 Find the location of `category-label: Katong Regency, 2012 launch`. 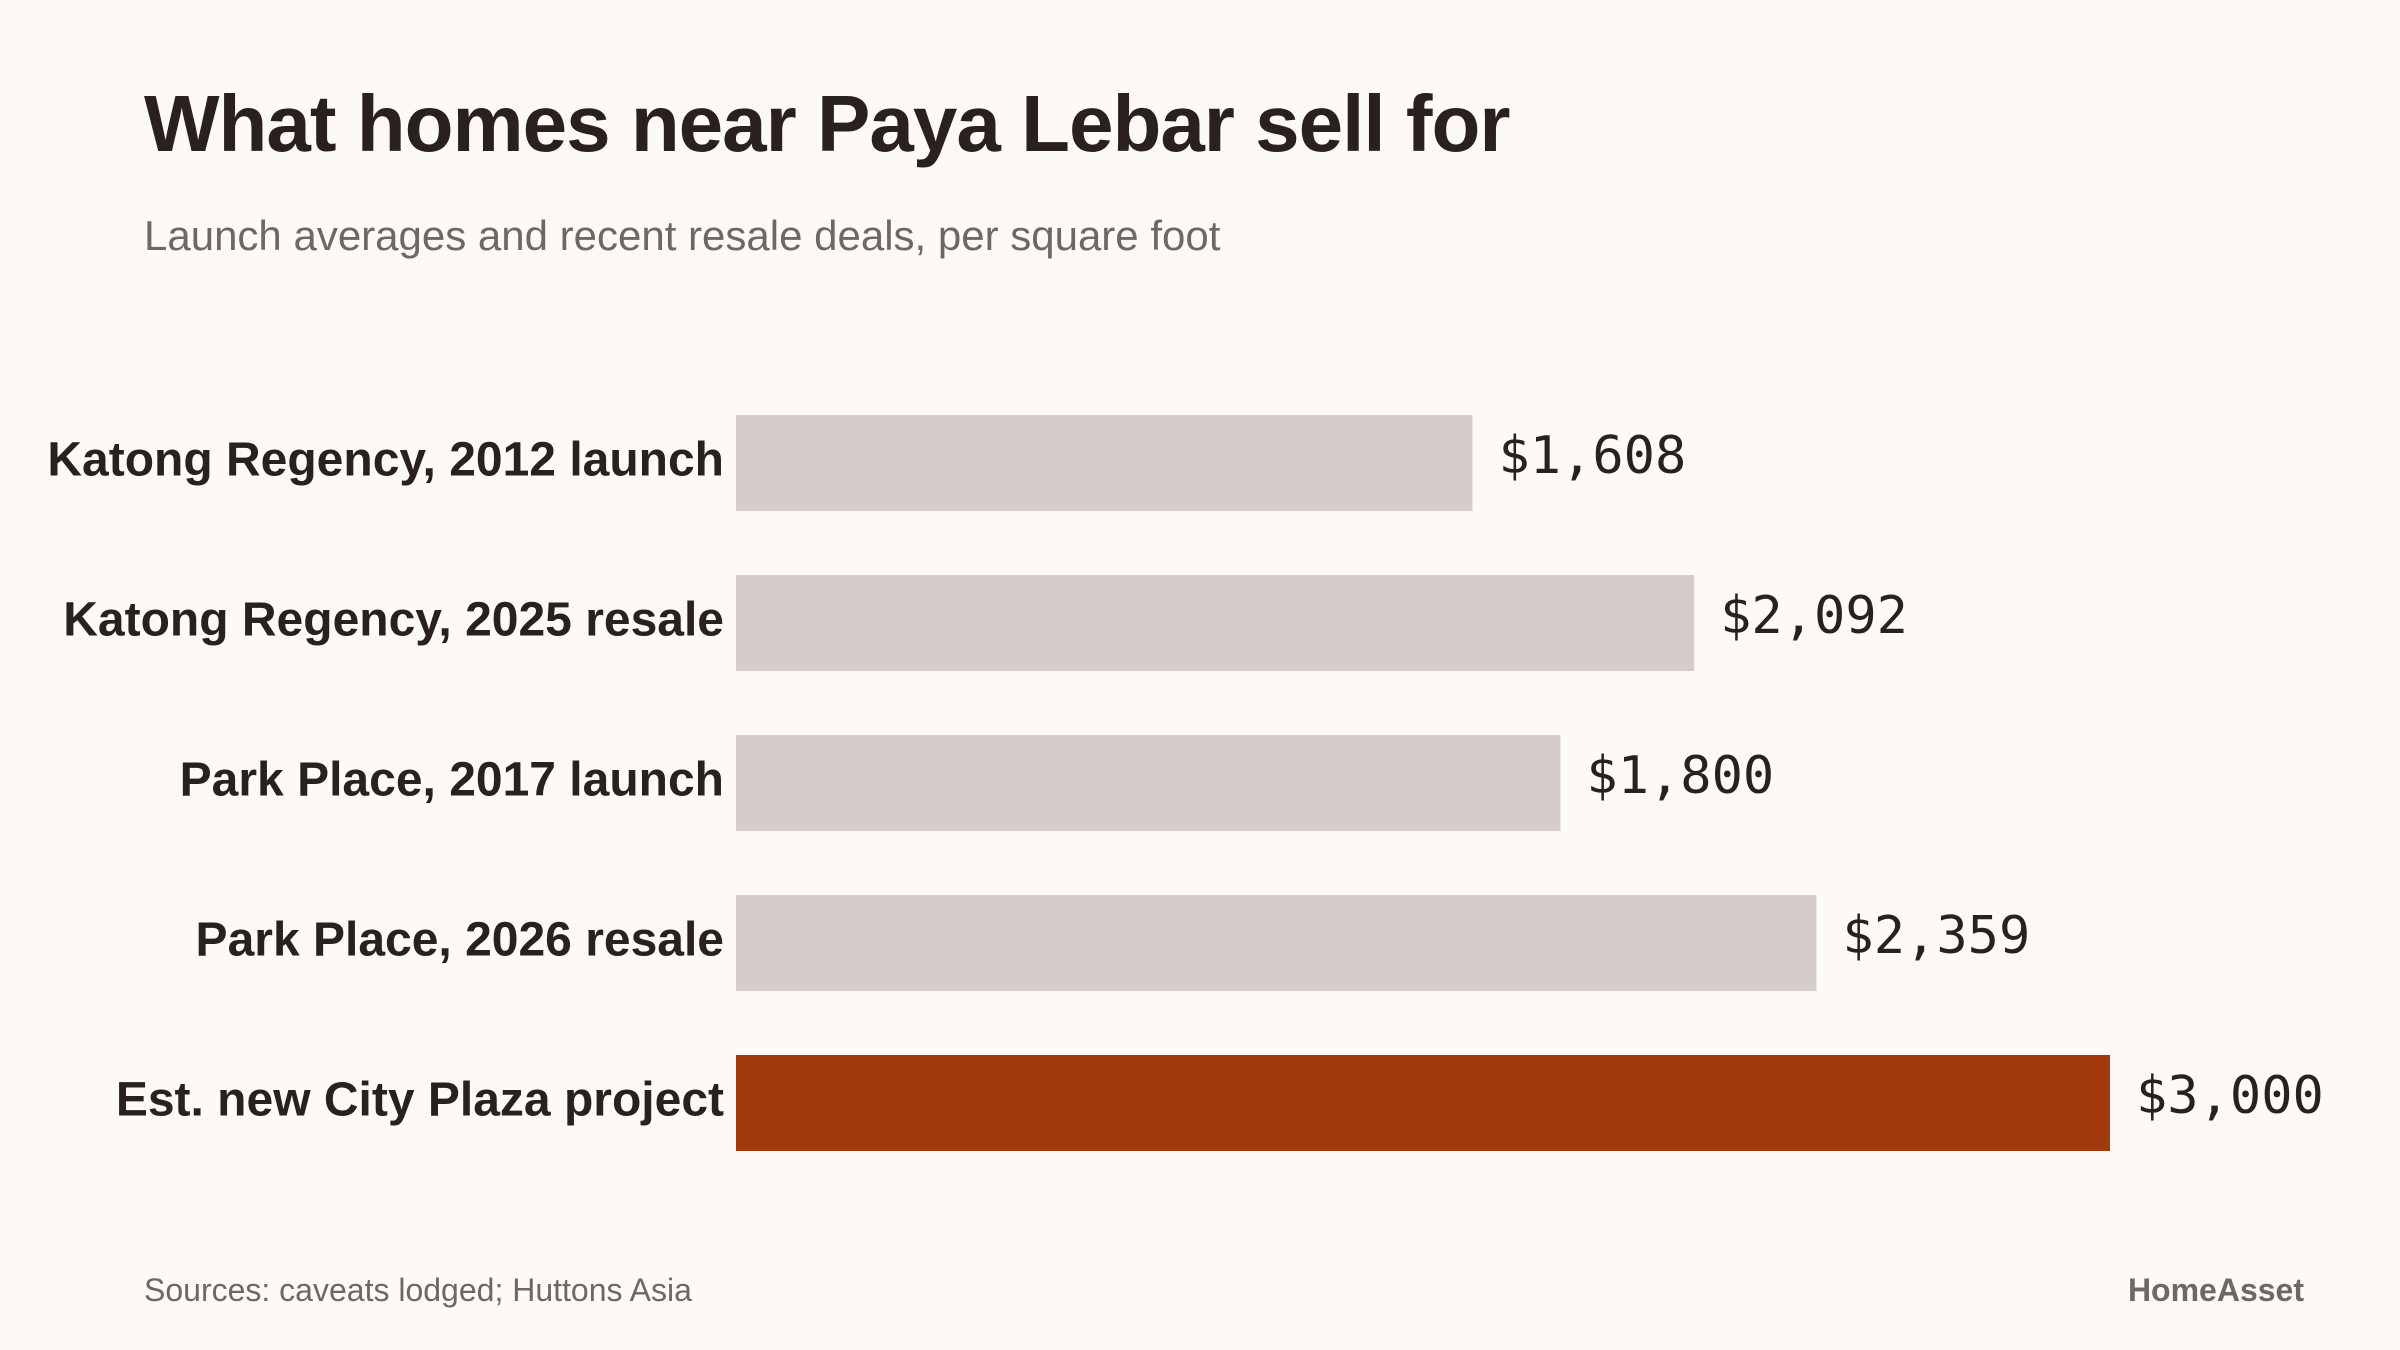

category-label: Katong Regency, 2012 launch is located at coordinates (385, 460).